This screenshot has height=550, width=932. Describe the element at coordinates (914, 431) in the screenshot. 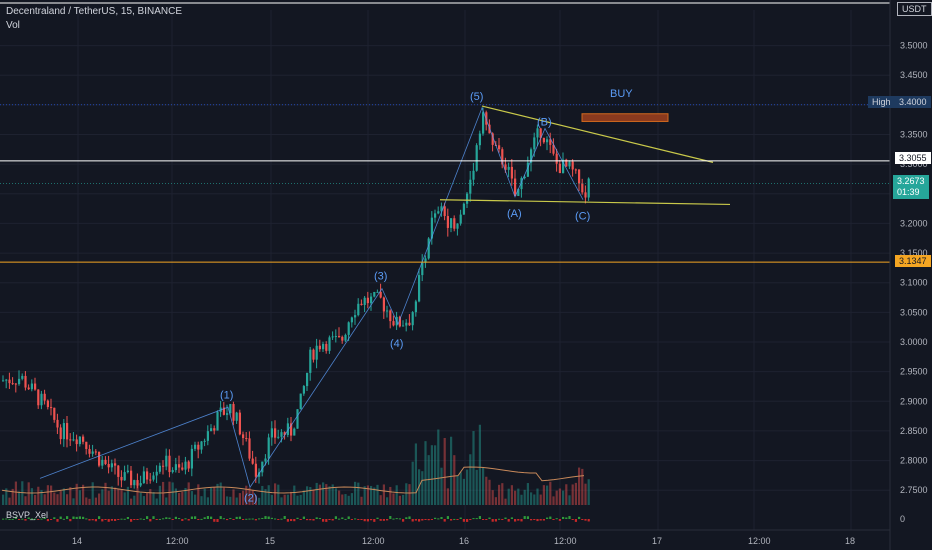

I see `y-tick-label: 2.8500` at that location.